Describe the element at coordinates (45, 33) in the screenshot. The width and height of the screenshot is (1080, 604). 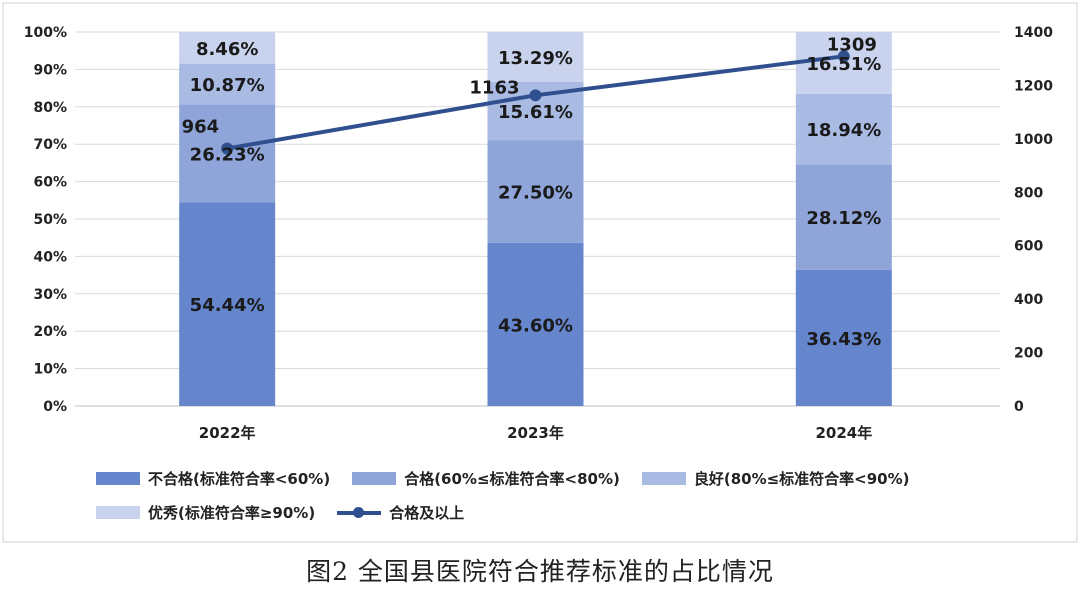
I see `y-left-tick-label: 100%` at that location.